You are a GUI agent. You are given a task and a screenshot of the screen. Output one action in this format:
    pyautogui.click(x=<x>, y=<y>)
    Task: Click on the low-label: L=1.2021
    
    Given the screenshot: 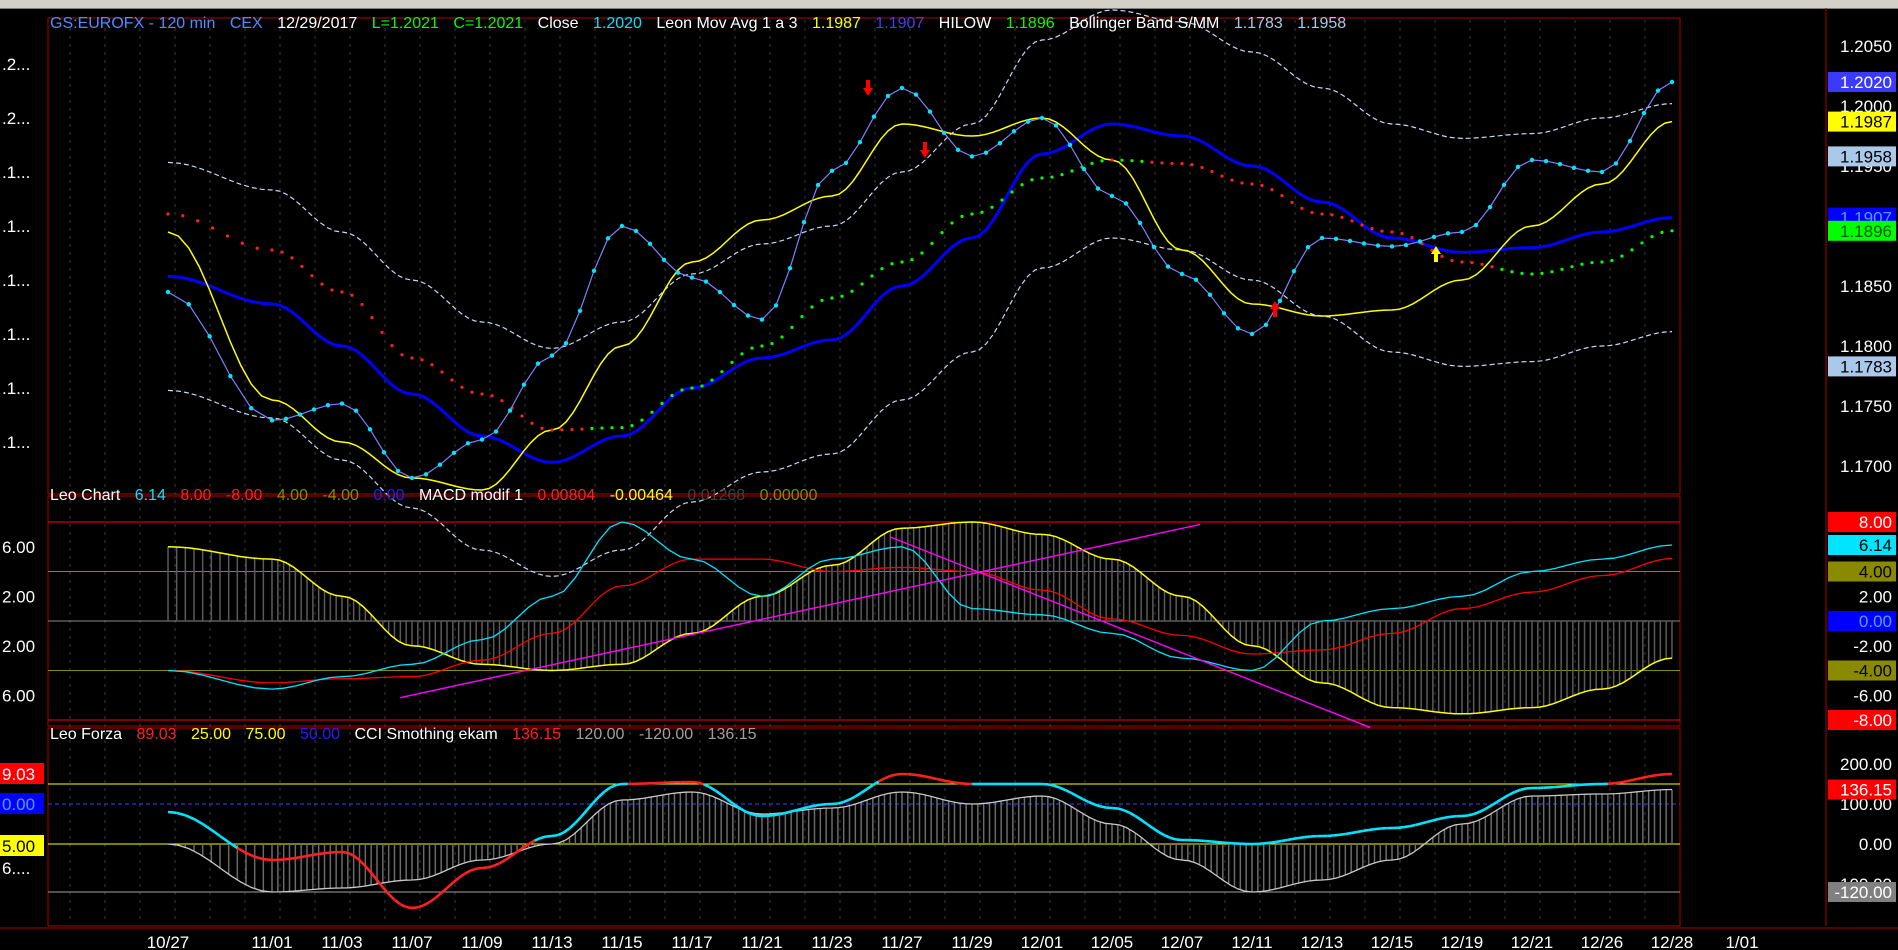 What is the action you would take?
    pyautogui.click(x=405, y=23)
    